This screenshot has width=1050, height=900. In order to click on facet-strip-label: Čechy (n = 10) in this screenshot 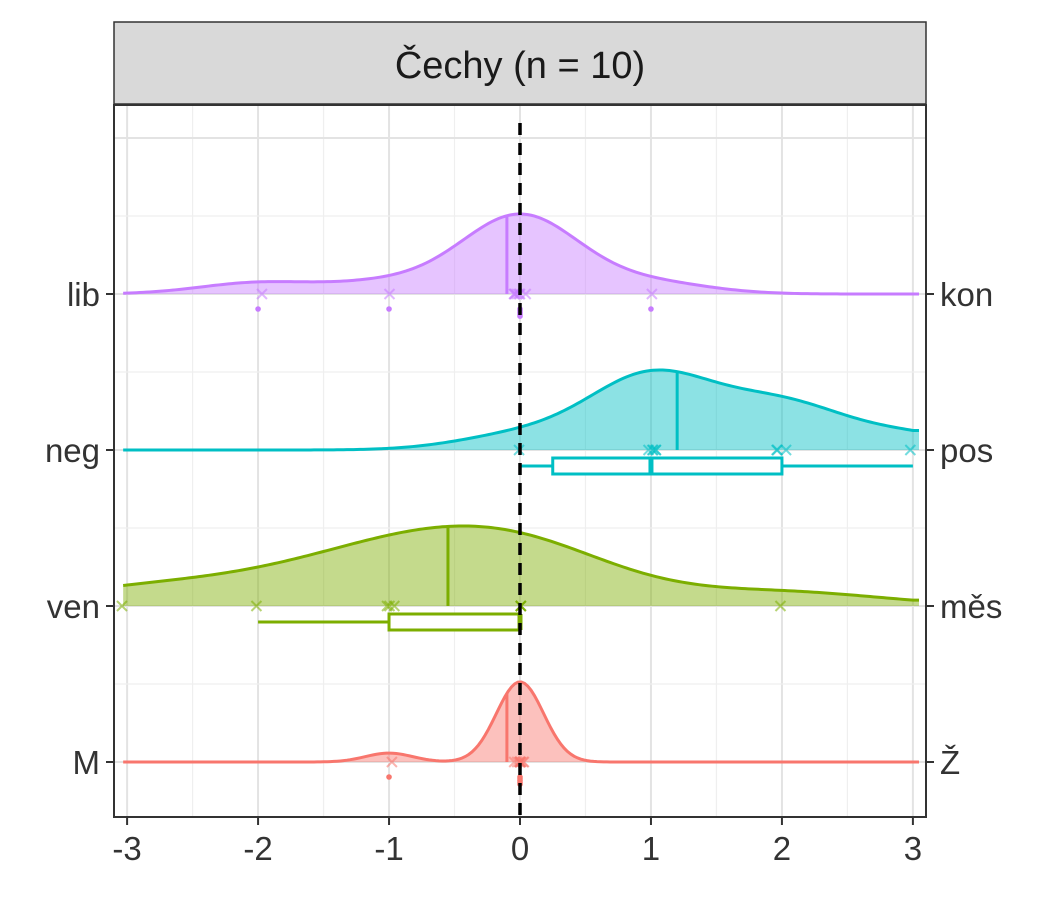, I will do `click(520, 65)`.